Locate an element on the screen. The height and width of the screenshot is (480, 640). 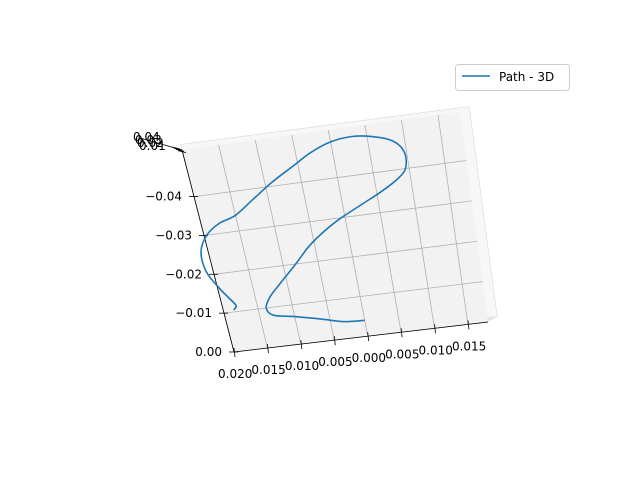
y-tick-label: −0.01 is located at coordinates (193, 313).